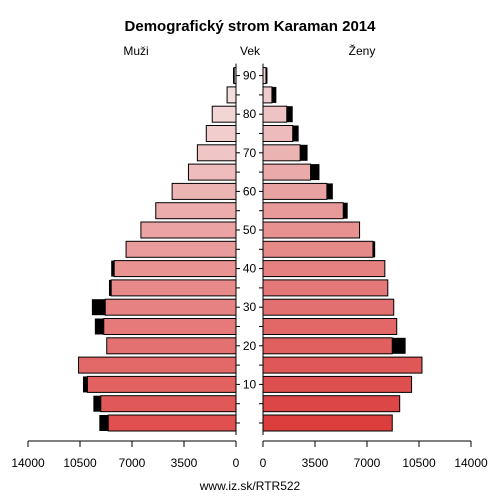 The width and height of the screenshot is (500, 500). What do you see at coordinates (28, 463) in the screenshot?
I see `x-tick-label-left: 14000` at bounding box center [28, 463].